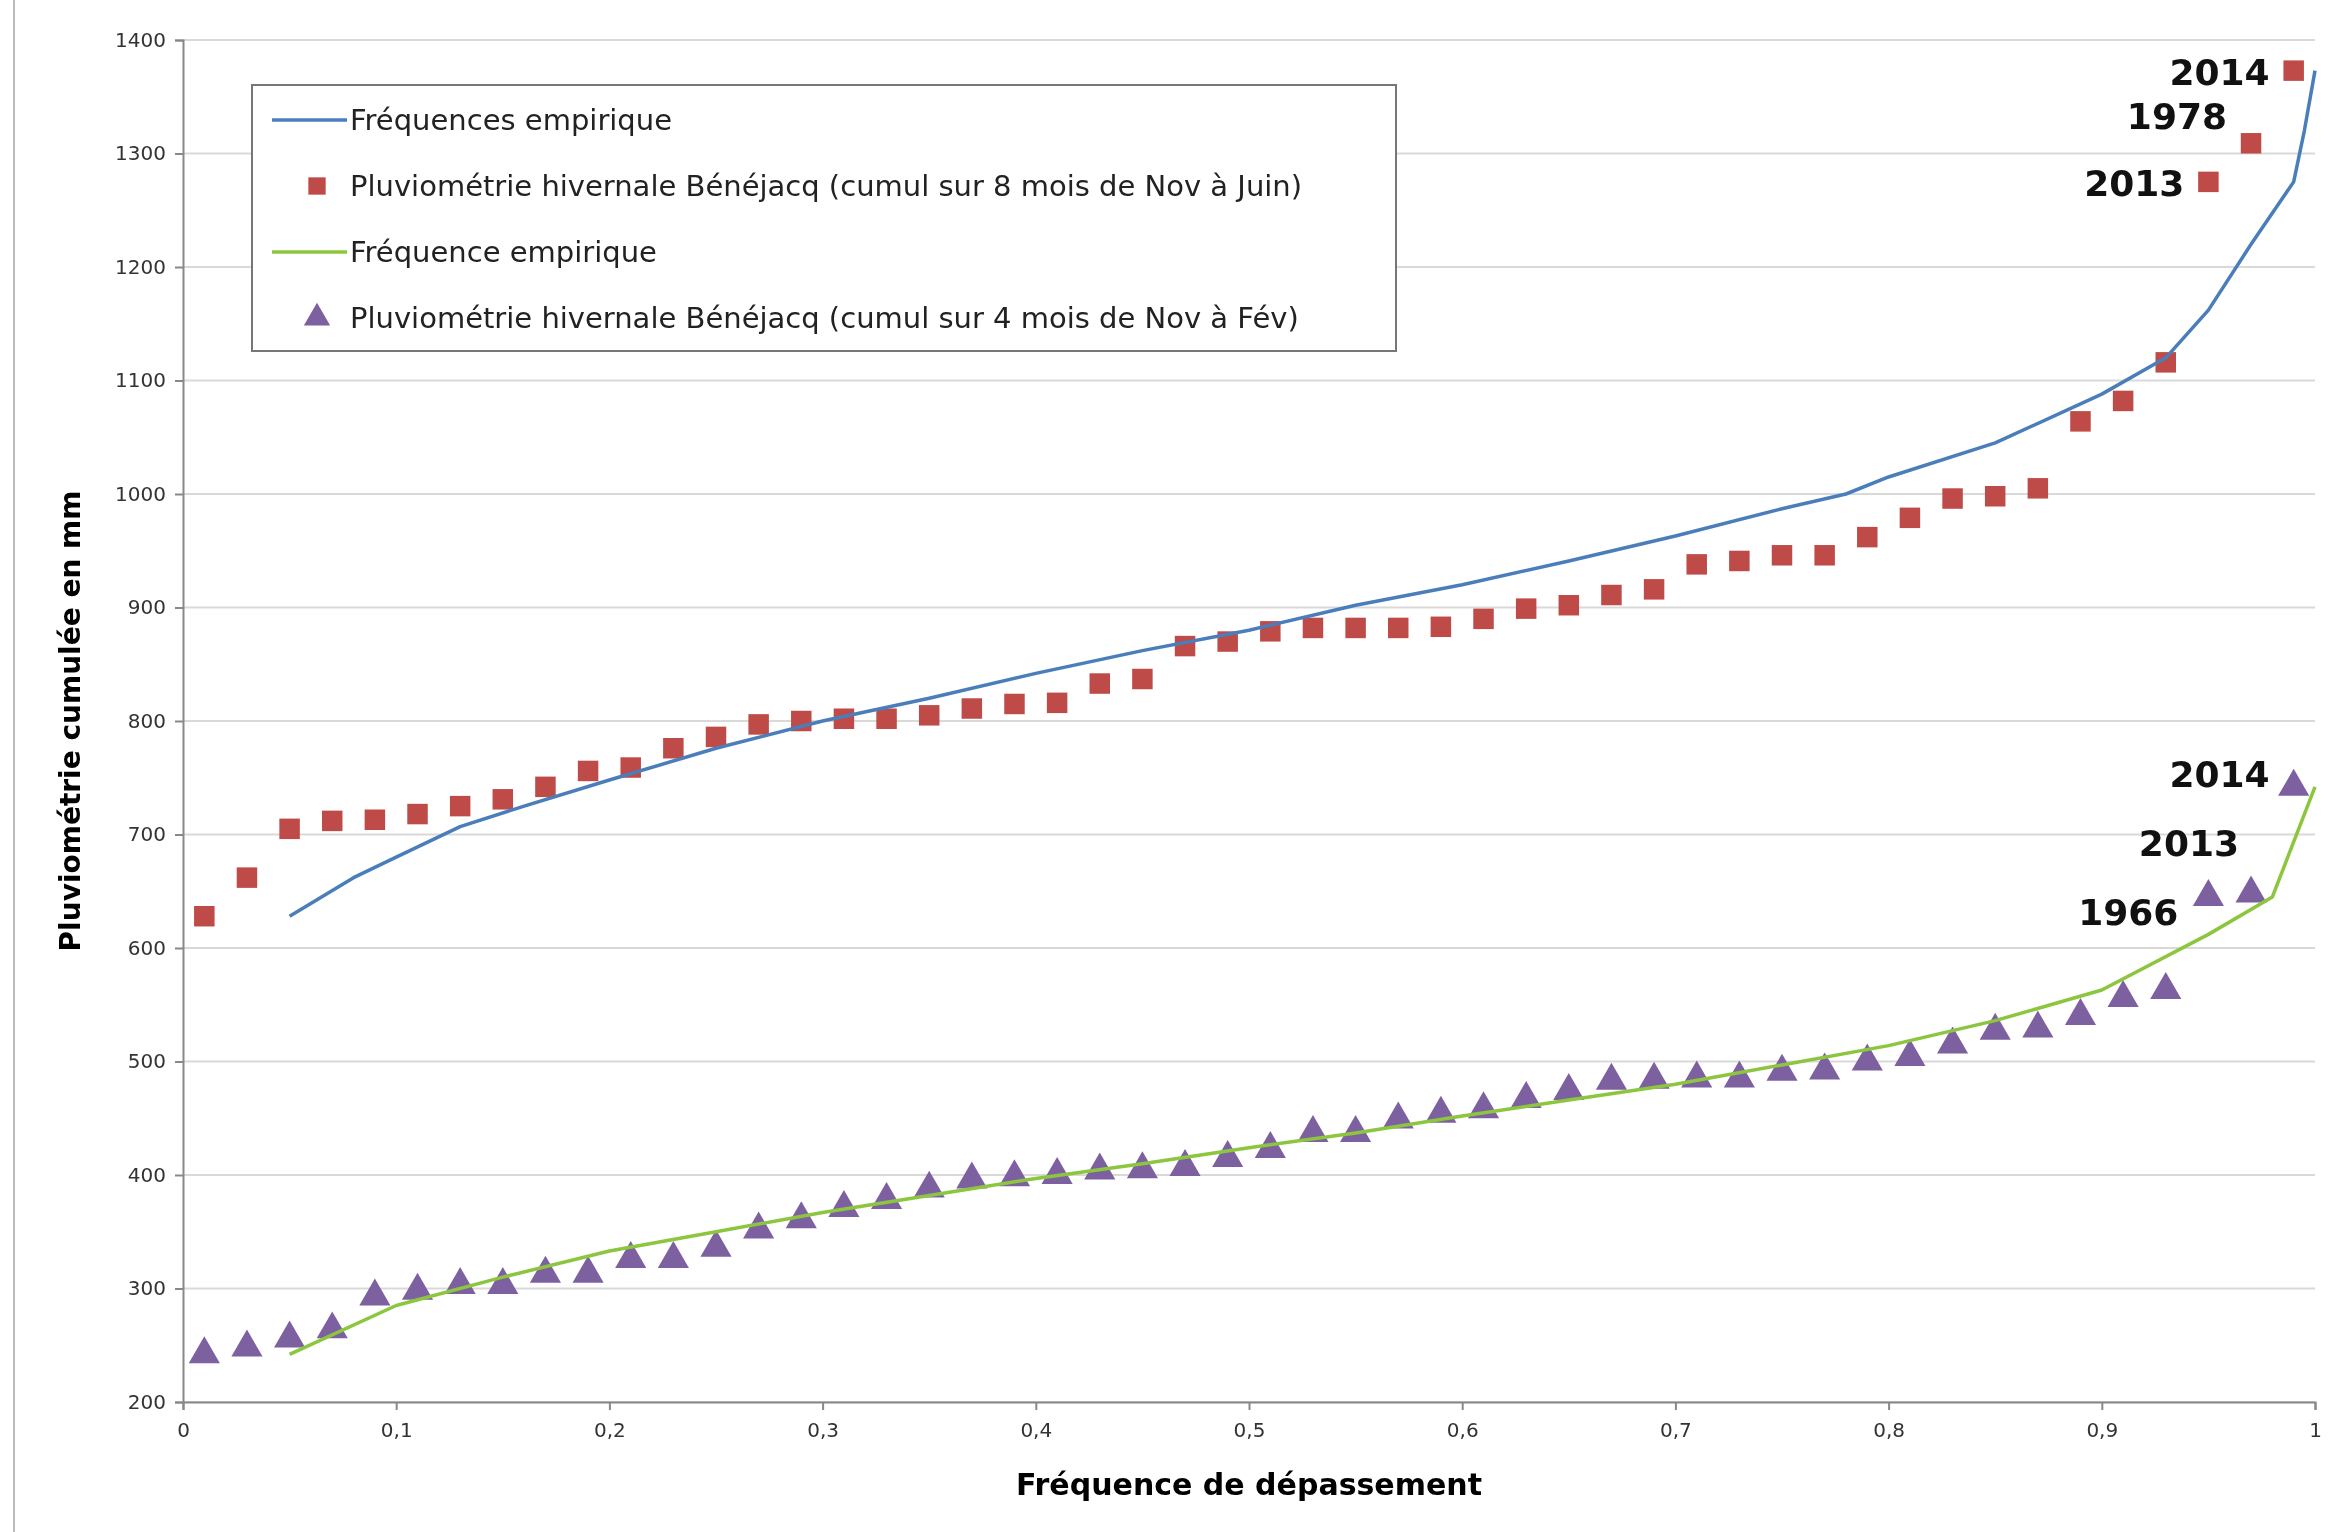 This screenshot has width=2329, height=1532. I want to click on annotation: 1978, so click(2177, 117).